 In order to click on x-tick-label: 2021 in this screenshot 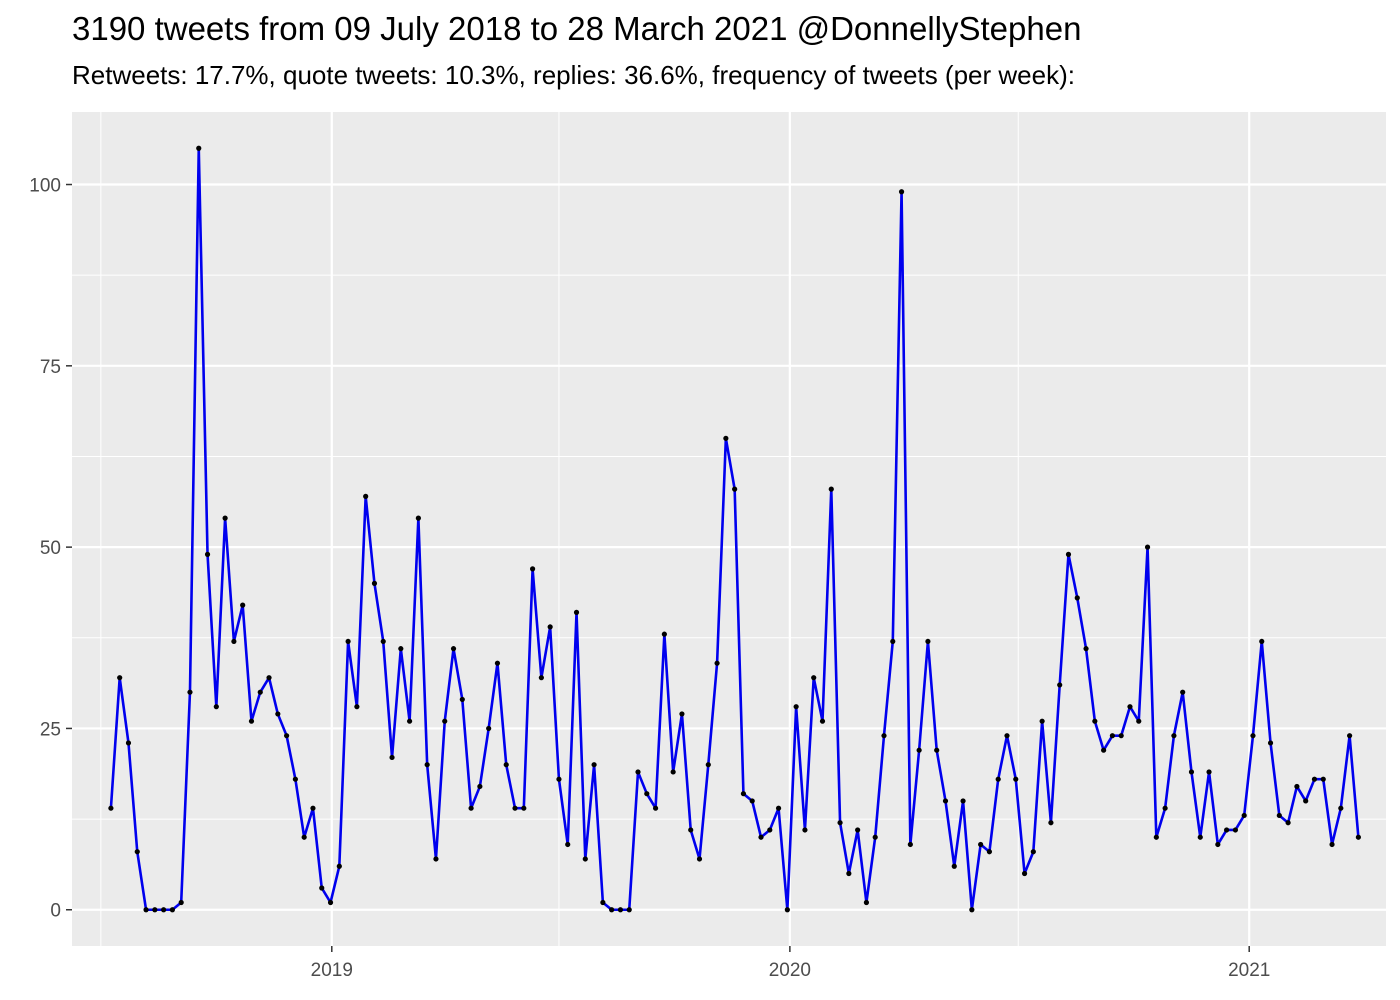, I will do `click(1249, 970)`.